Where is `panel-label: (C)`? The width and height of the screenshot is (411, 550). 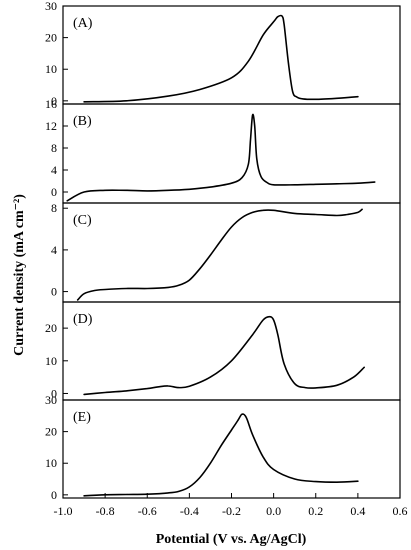 panel-label: (C) is located at coordinates (82, 220).